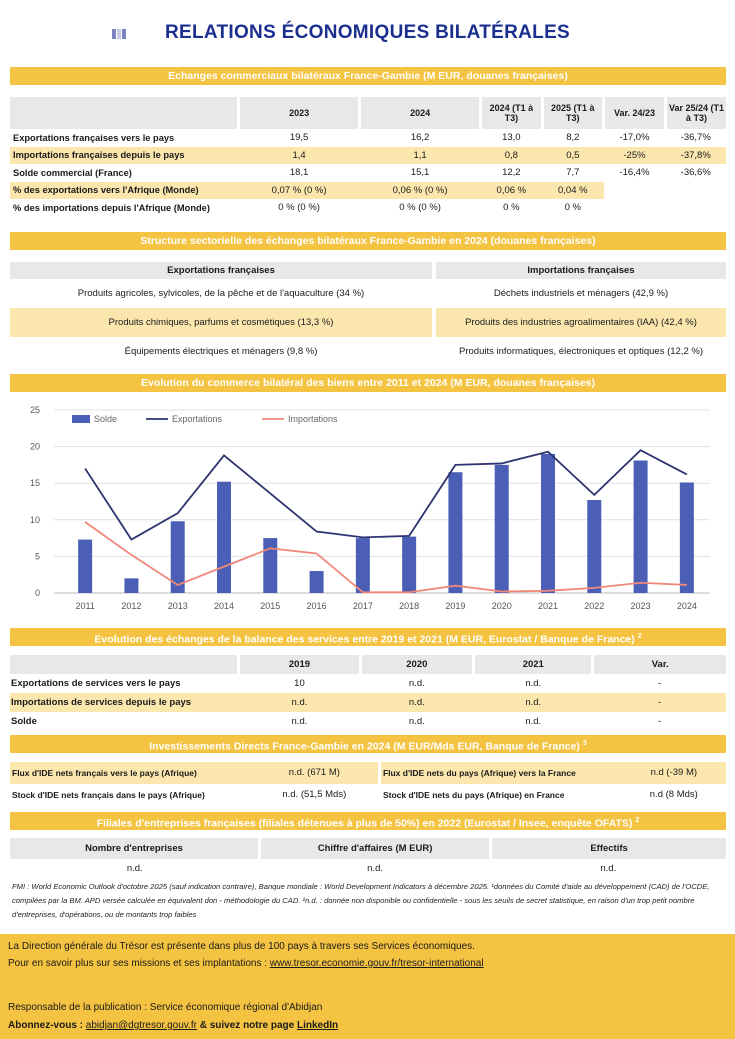 The image size is (735, 1039). What do you see at coordinates (314, 773) in the screenshot?
I see `ide-value: n.d. (671 M)` at bounding box center [314, 773].